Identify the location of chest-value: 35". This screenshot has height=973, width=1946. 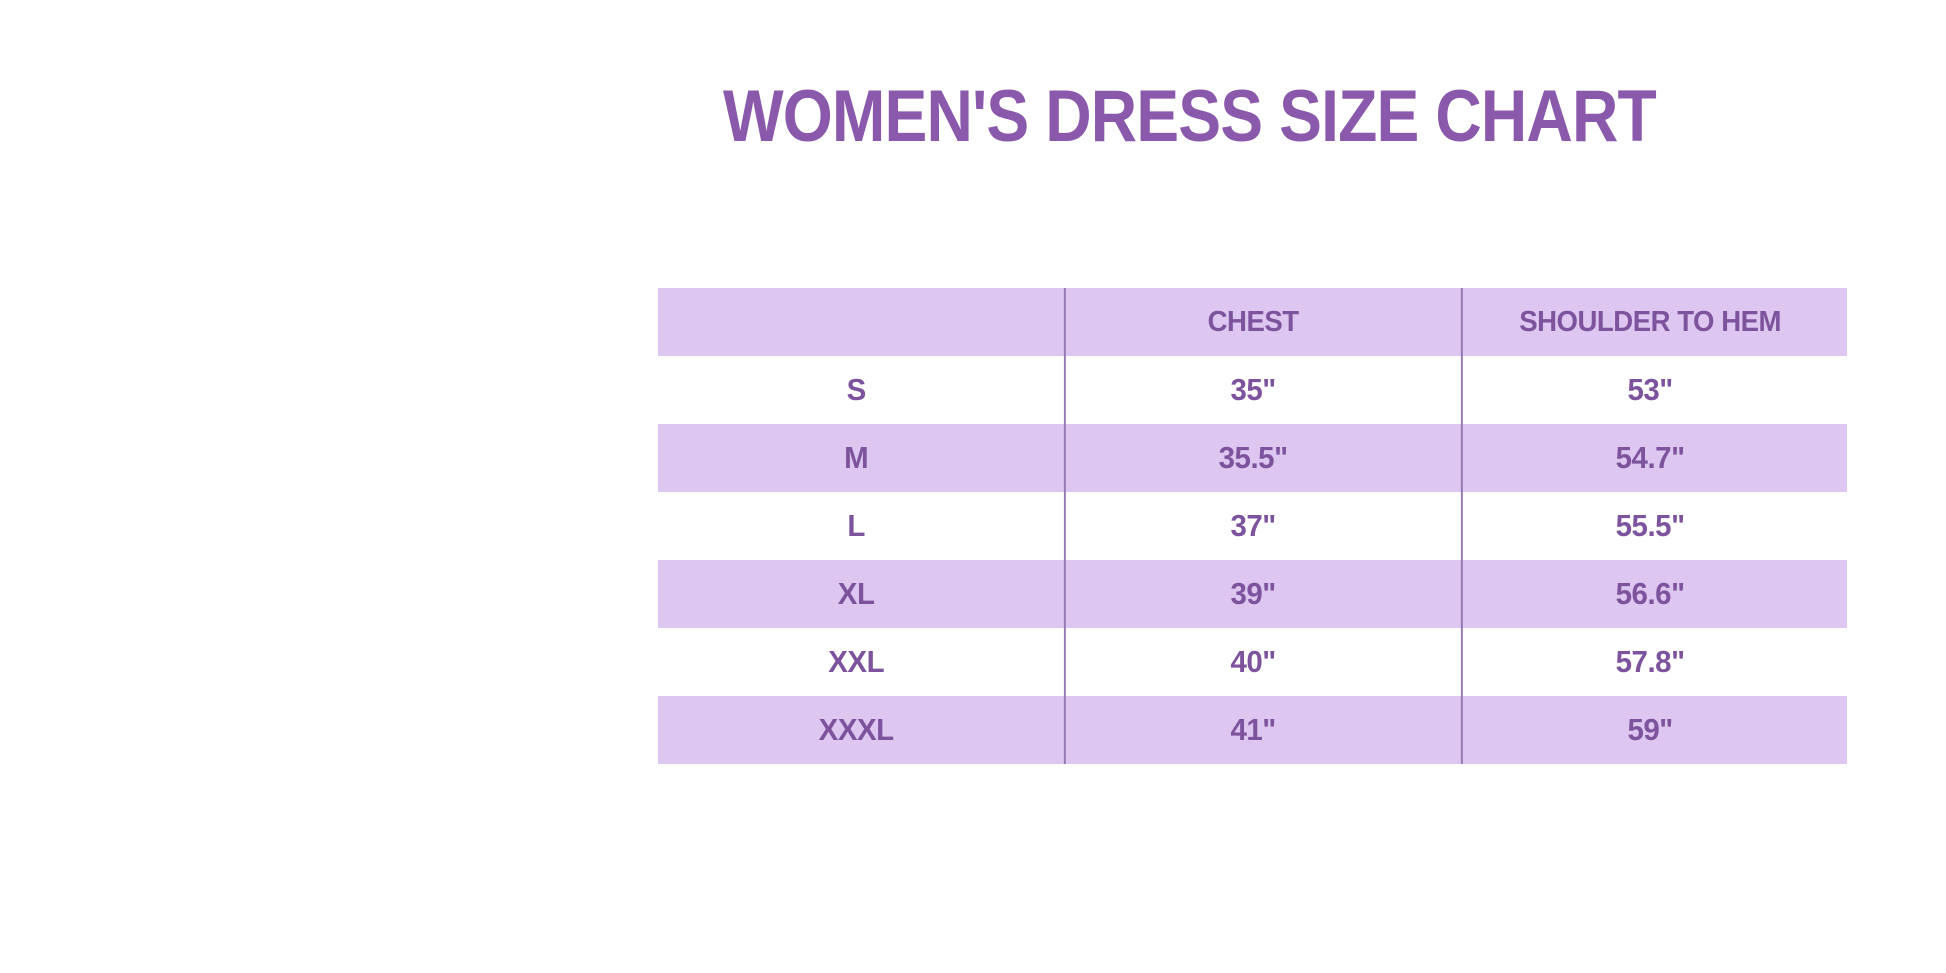
(1252, 390).